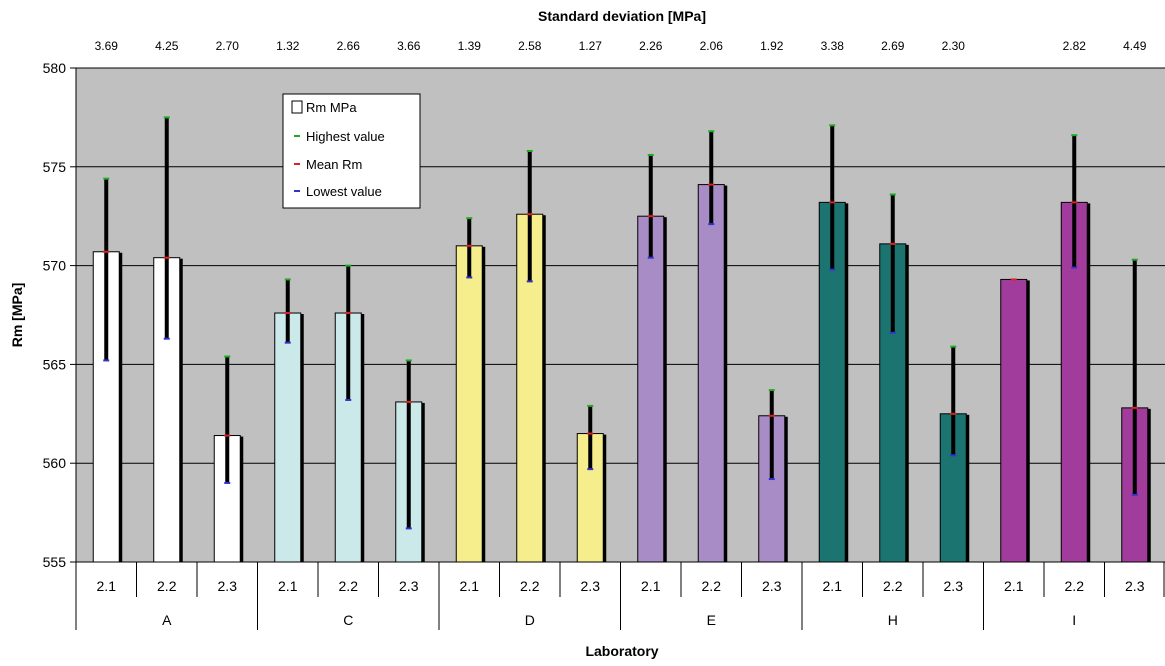  What do you see at coordinates (893, 620) in the screenshot?
I see `x-group-label: H` at bounding box center [893, 620].